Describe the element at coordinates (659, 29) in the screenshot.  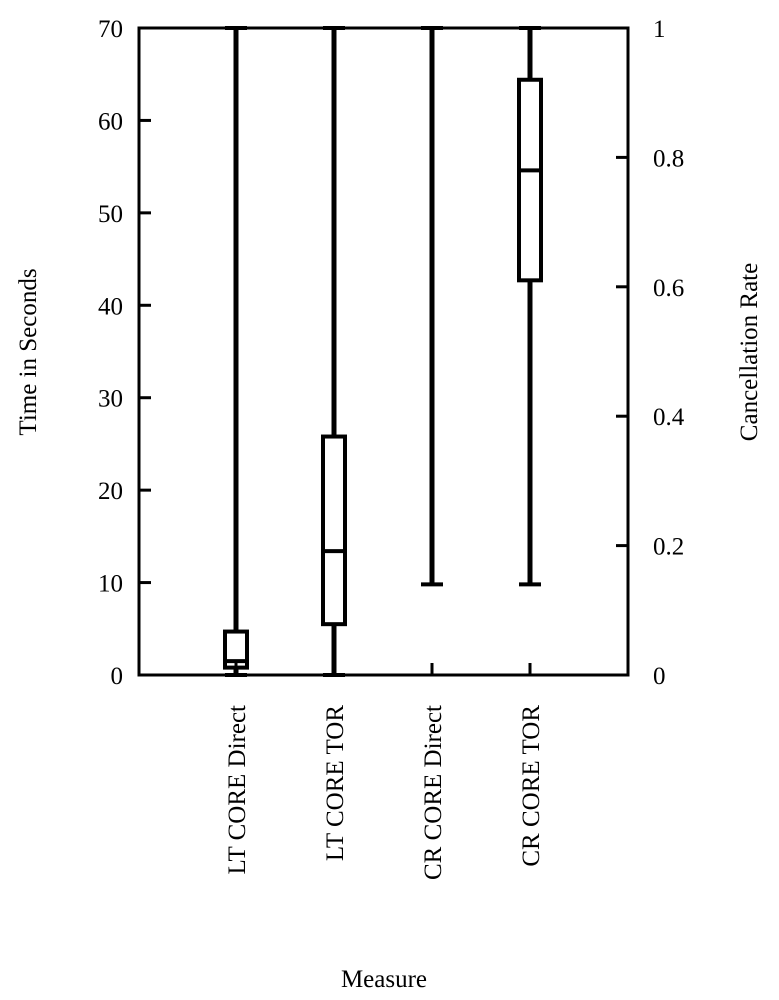
I see `right-y-tick-label: 1` at that location.